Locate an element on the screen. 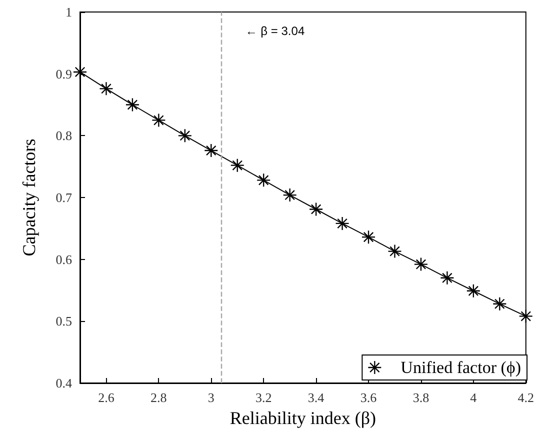  y-tick-label: 0.4 is located at coordinates (64, 383).